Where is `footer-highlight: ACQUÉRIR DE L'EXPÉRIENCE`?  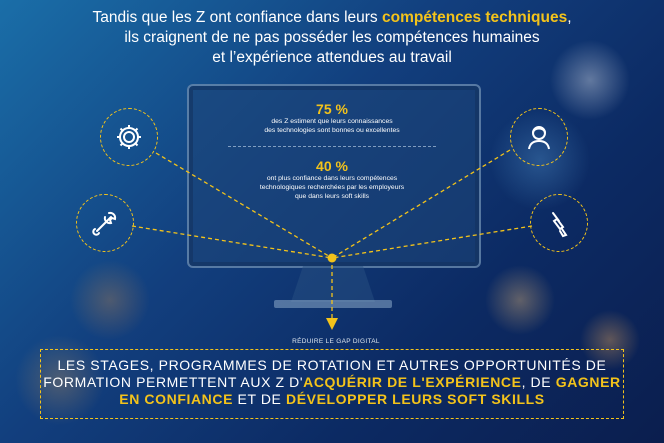 footer-highlight: ACQUÉRIR DE L'EXPÉRIENCE is located at coordinates (412, 382).